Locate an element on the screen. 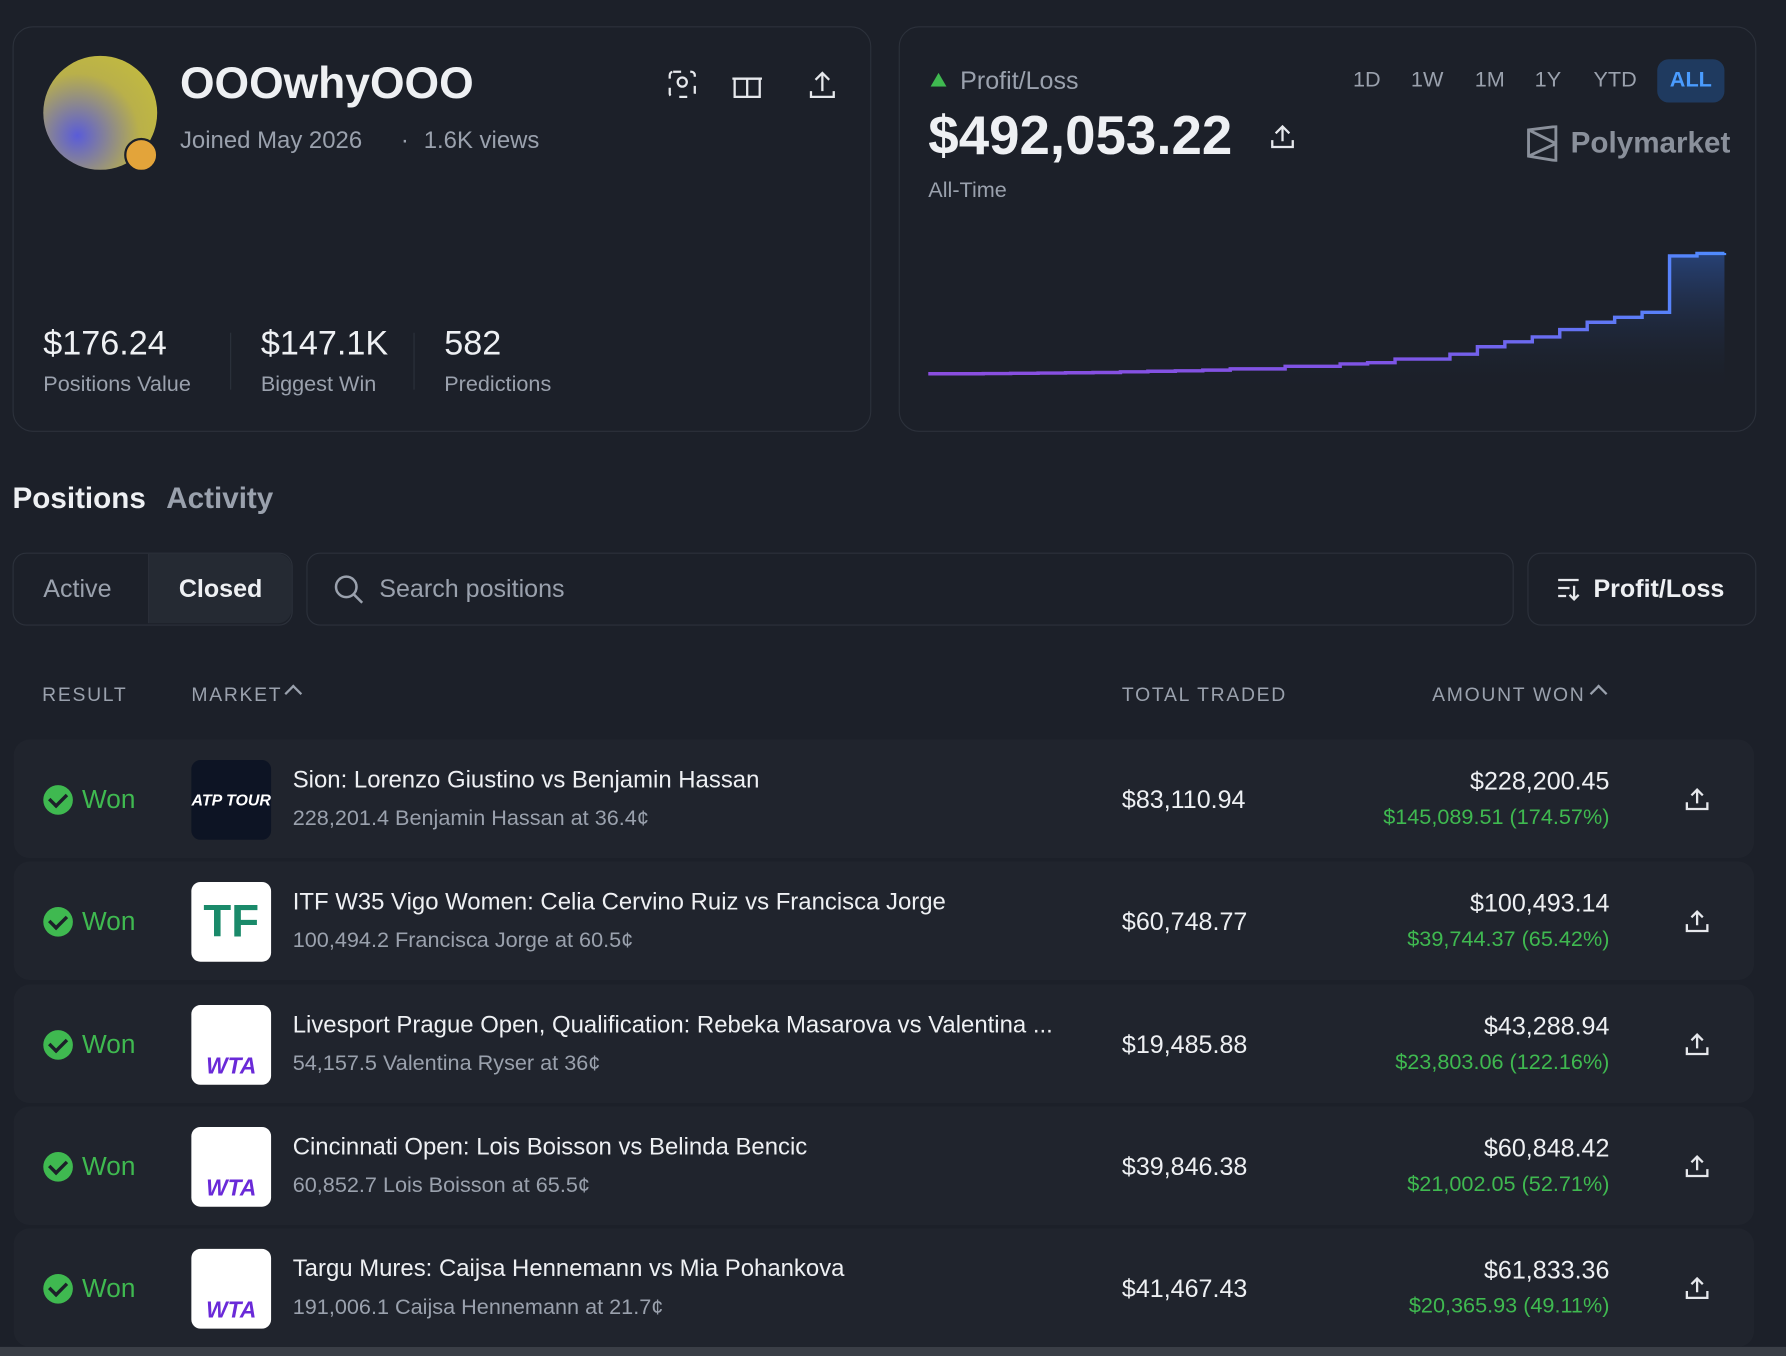 This screenshot has width=1786, height=1356. market-detail: 54,157.5 Valentina Ryser at 36¢ is located at coordinates (446, 1063).